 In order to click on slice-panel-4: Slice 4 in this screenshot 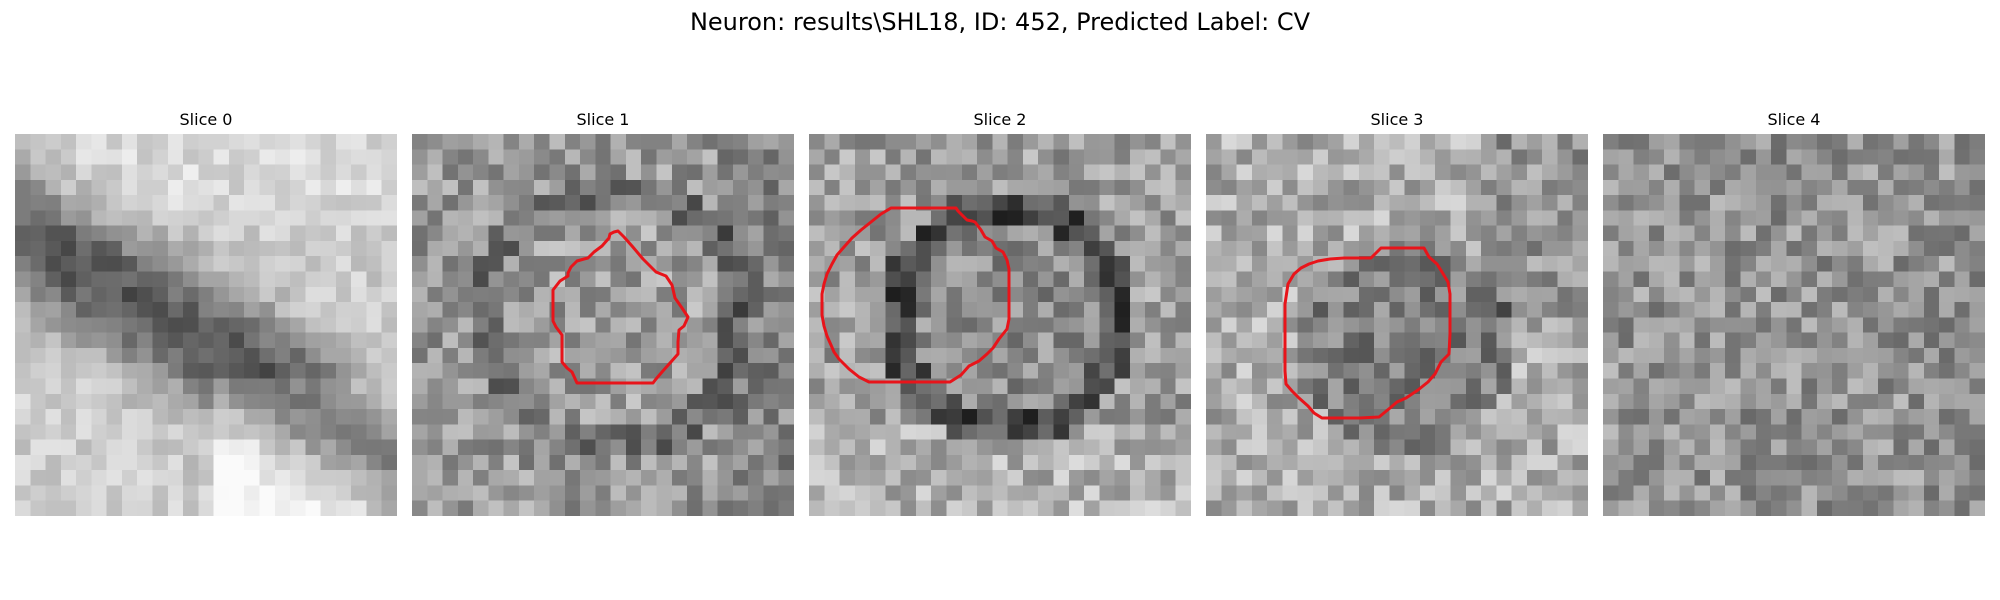, I will do `click(1794, 313)`.